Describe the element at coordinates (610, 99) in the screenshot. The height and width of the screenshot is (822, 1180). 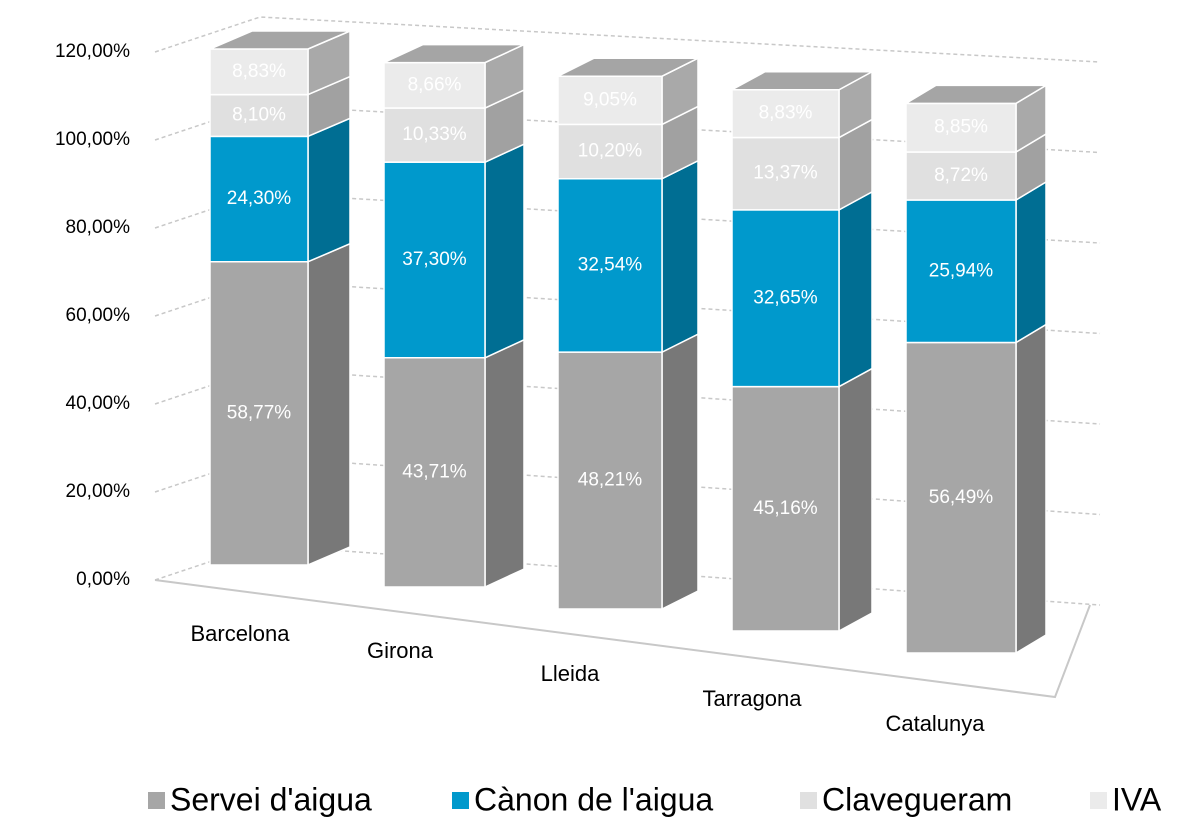
I see `data-label: 9,05%` at that location.